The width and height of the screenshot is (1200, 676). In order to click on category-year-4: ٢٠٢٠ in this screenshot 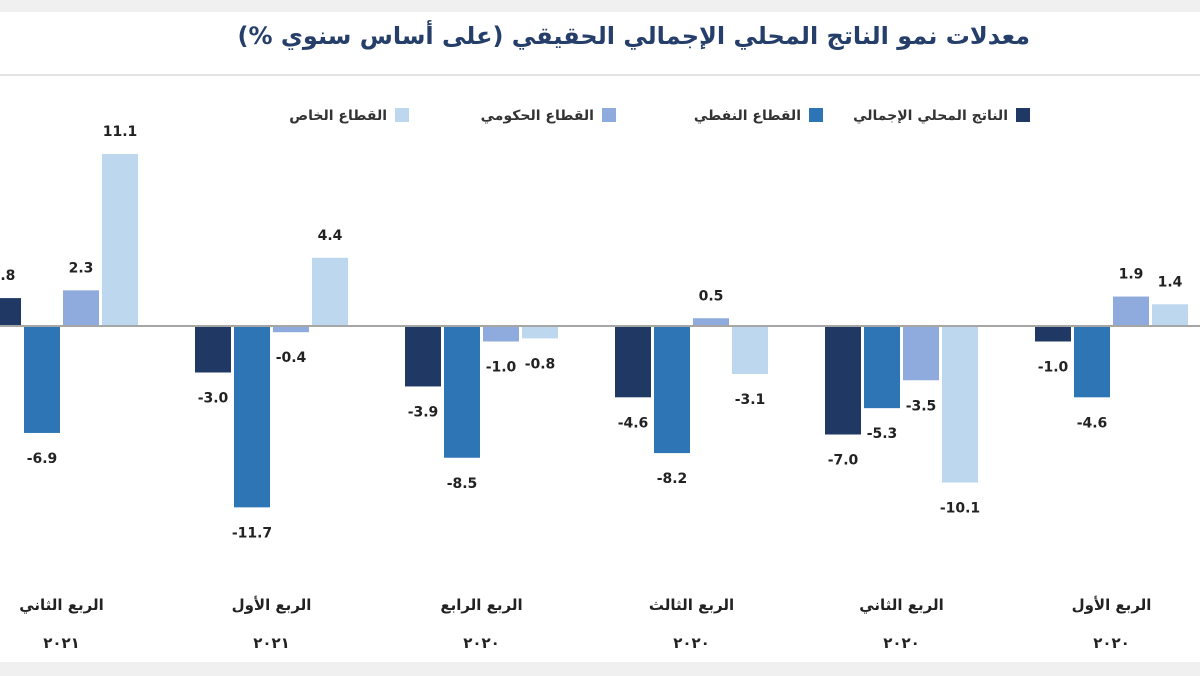, I will do `click(481, 643)`.